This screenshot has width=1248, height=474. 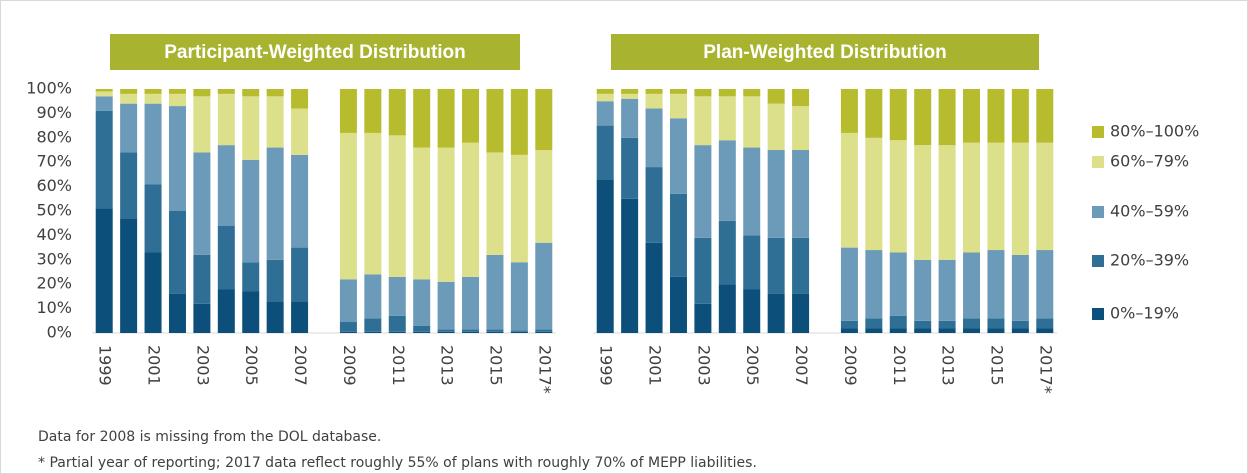 What do you see at coordinates (54, 210) in the screenshot?
I see `y-tick-label: 50%` at bounding box center [54, 210].